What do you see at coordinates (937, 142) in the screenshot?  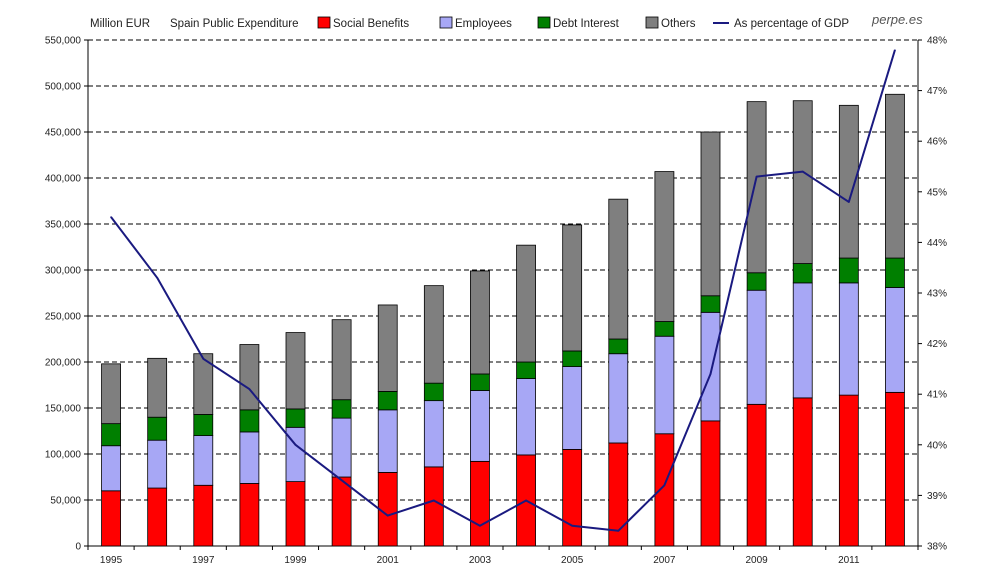 I see `right-axis-tick-label: 46%` at bounding box center [937, 142].